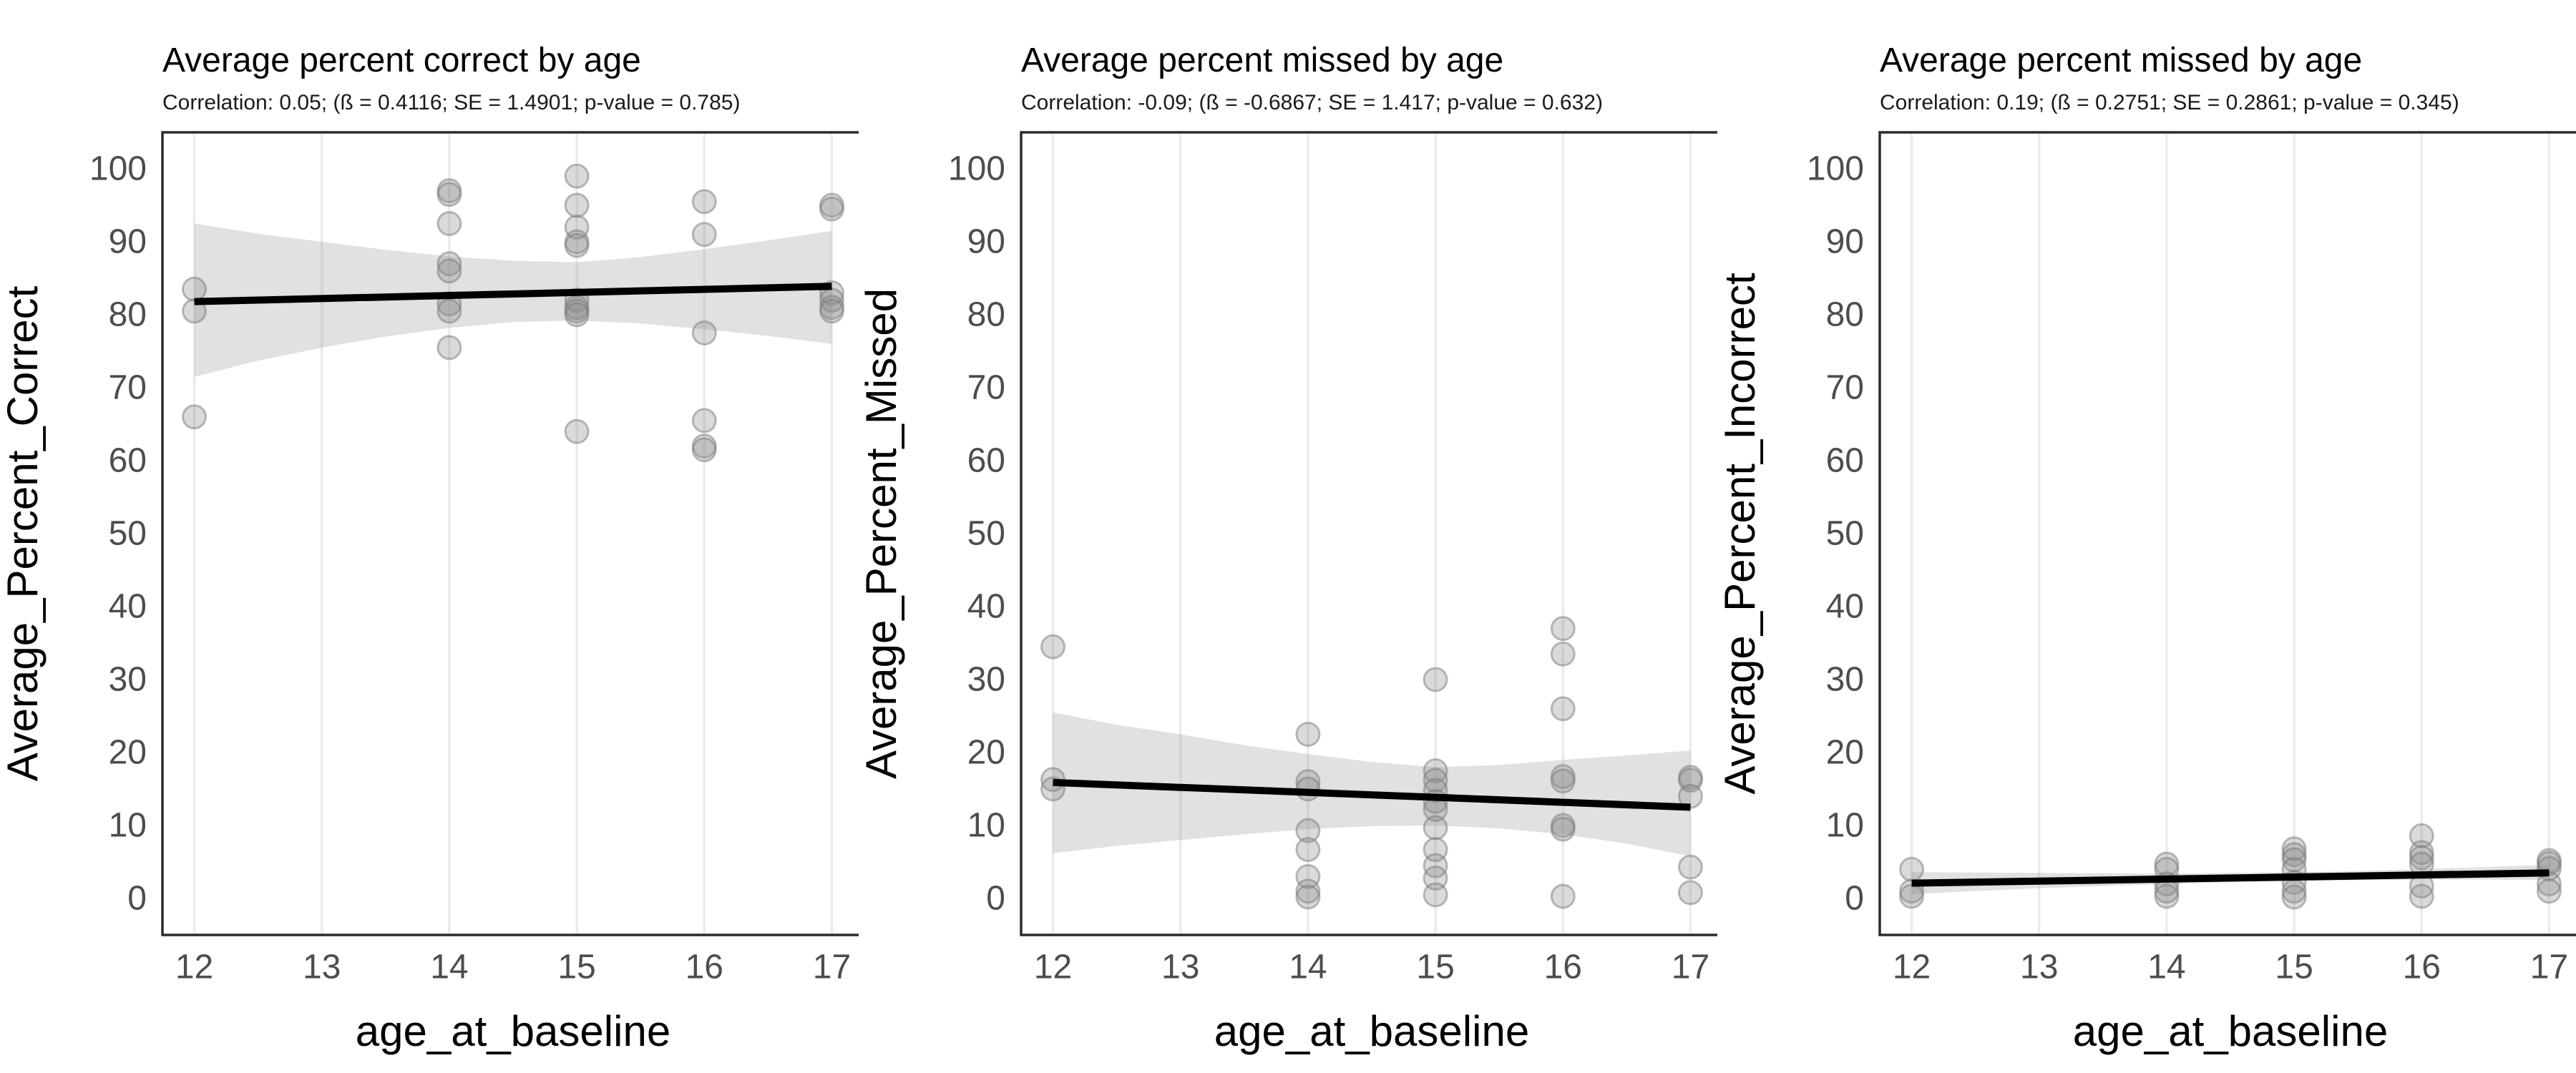 Image resolution: width=2576 pixels, height=1073 pixels. Describe the element at coordinates (1262, 60) in the screenshot. I see `plot-title: Average percent missed by age` at that location.